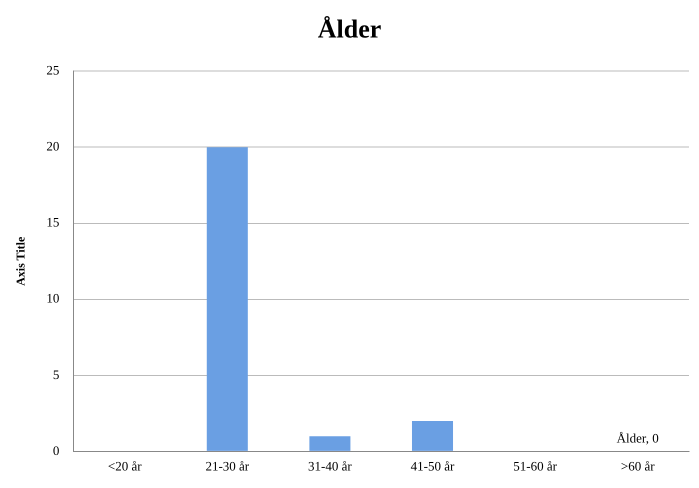 The width and height of the screenshot is (699, 488). Describe the element at coordinates (53, 146) in the screenshot. I see `y-tick-label: 20` at that location.